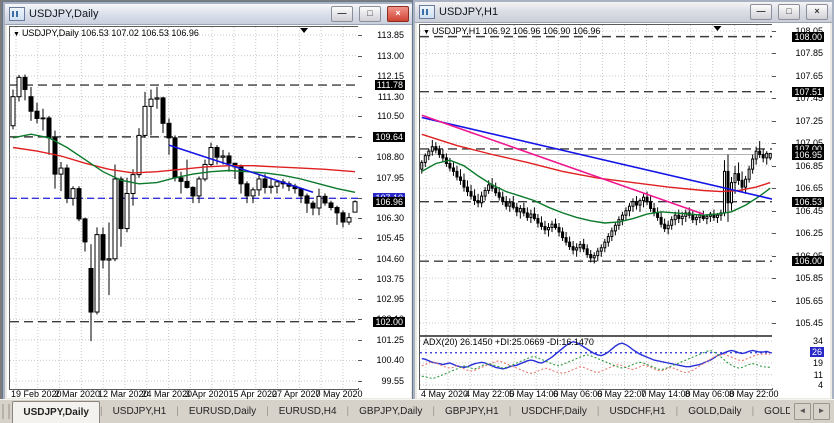 This screenshot has width=834, height=423. I want to click on price-axis-label: 107.85, so click(809, 53).